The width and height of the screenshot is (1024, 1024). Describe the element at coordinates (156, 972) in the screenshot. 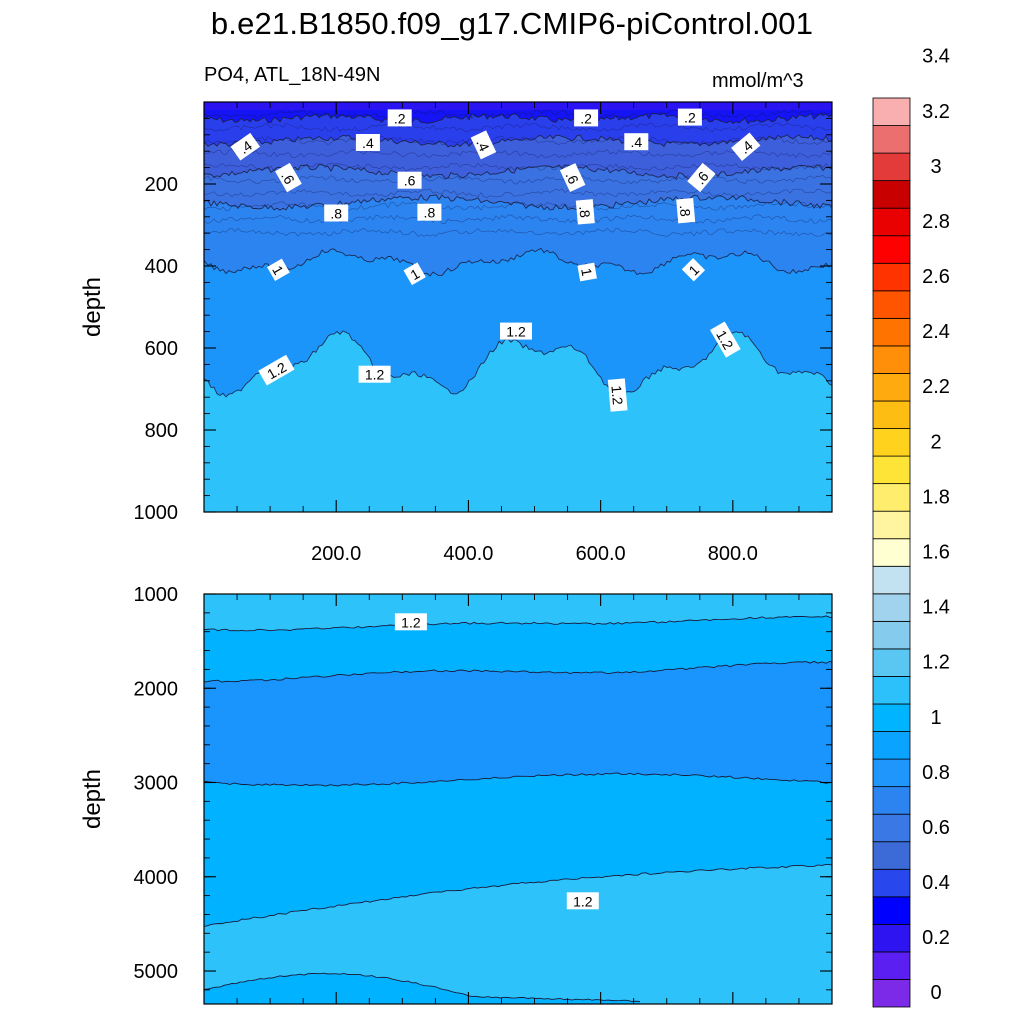

I see `ytick-label: 5000` at that location.